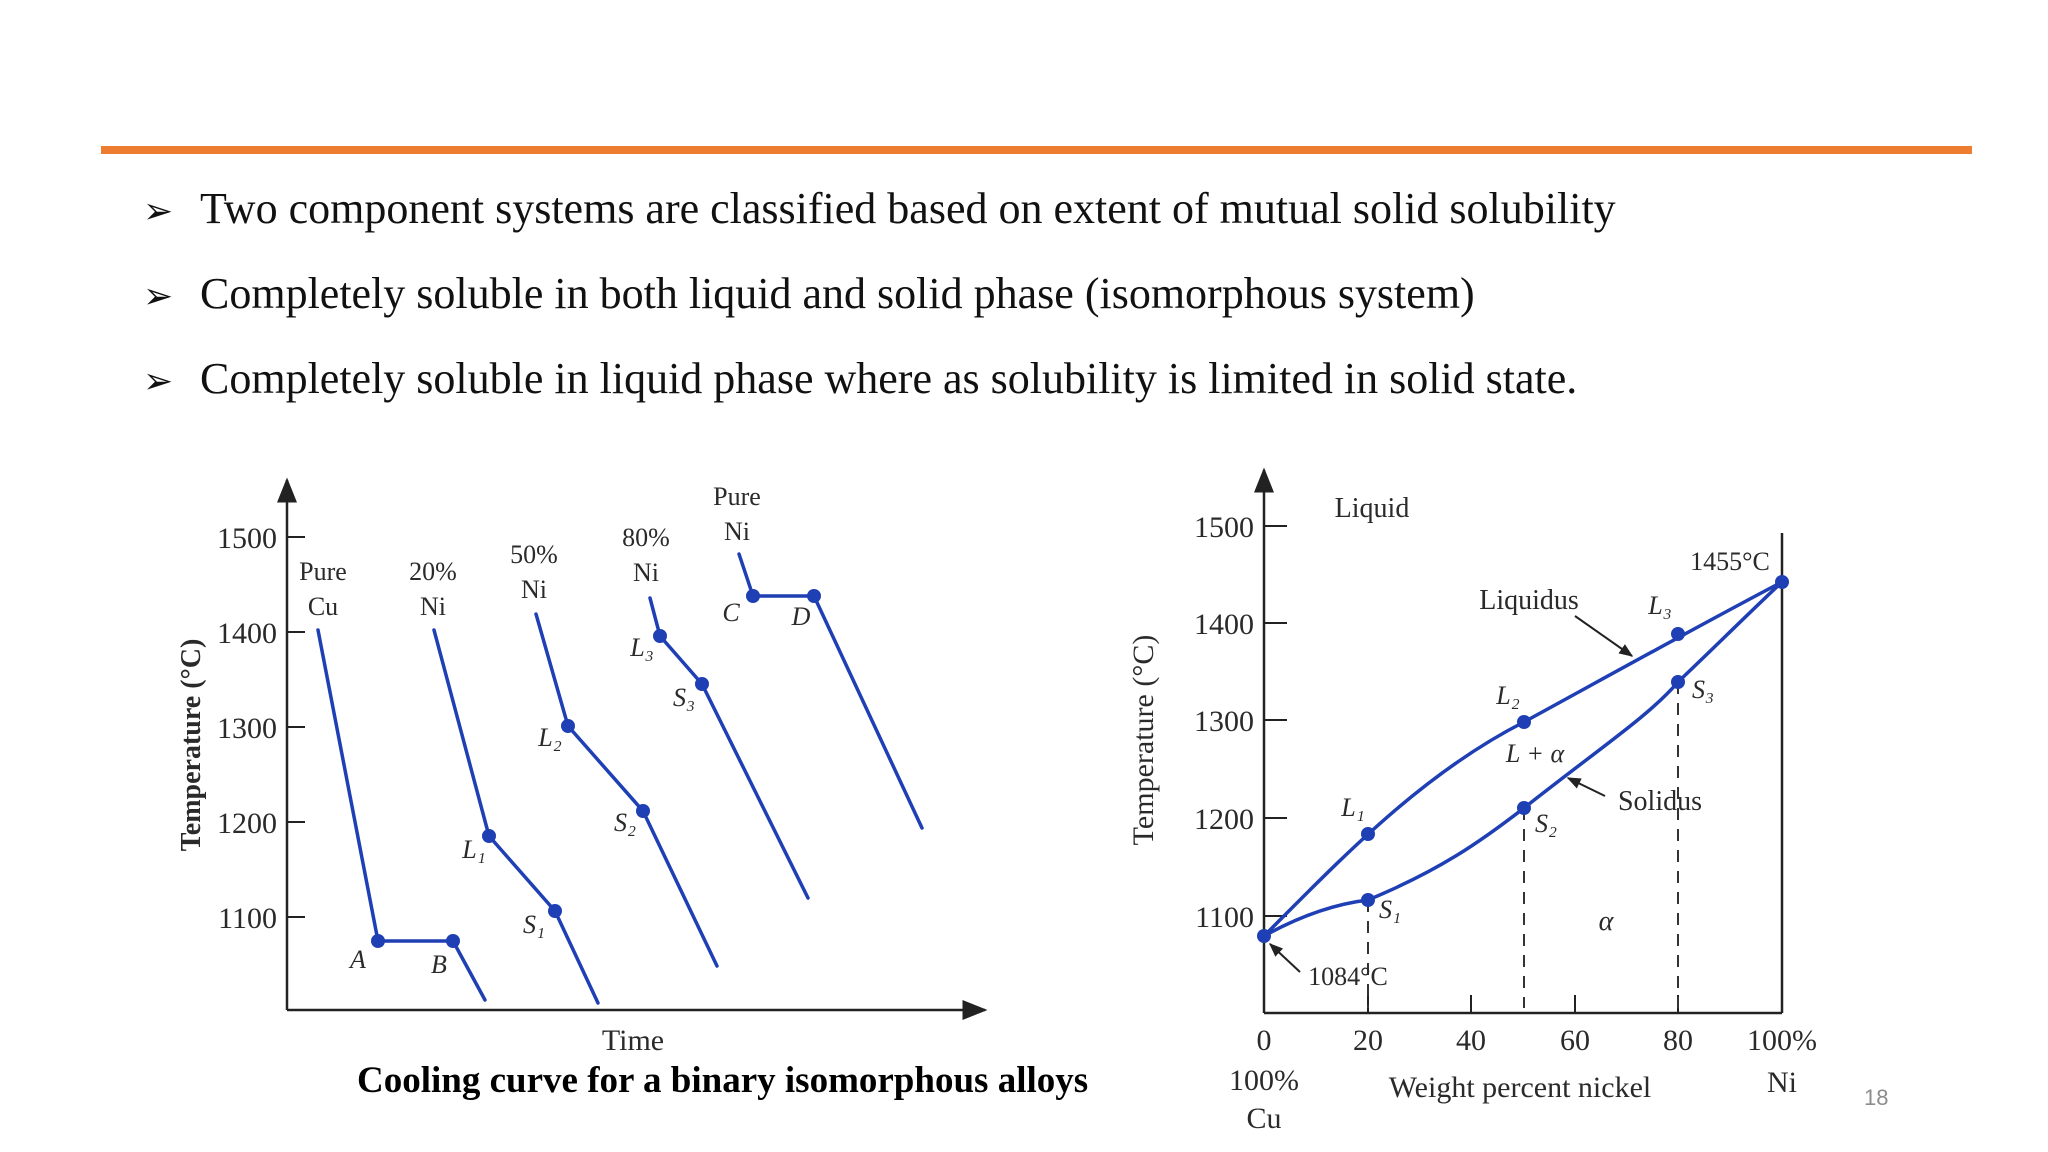 The height and width of the screenshot is (1152, 2048). What do you see at coordinates (453, 941) in the screenshot?
I see `data-point-b` at bounding box center [453, 941].